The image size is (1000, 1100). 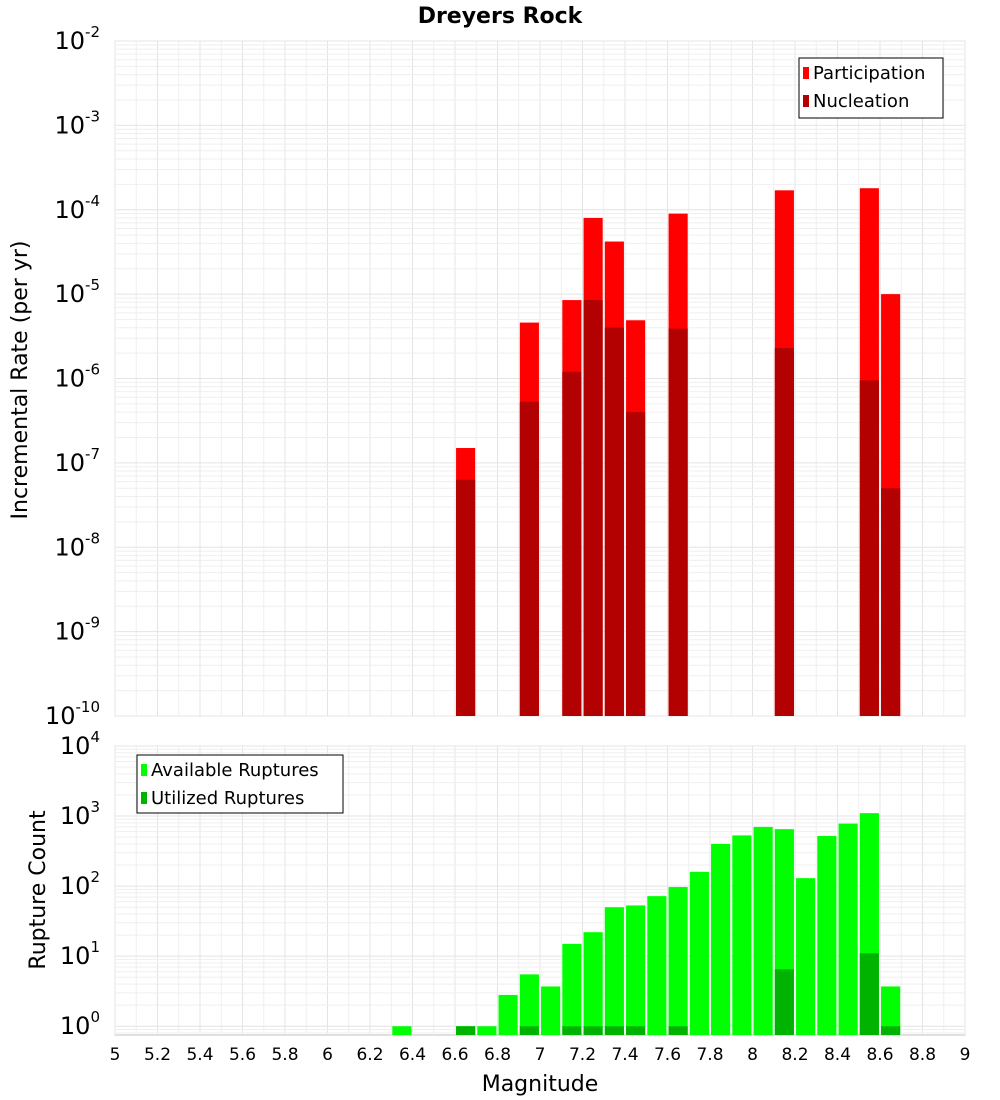 What do you see at coordinates (20, 380) in the screenshot?
I see `y-axis-label-rate: Incremental Rate (per yr)` at bounding box center [20, 380].